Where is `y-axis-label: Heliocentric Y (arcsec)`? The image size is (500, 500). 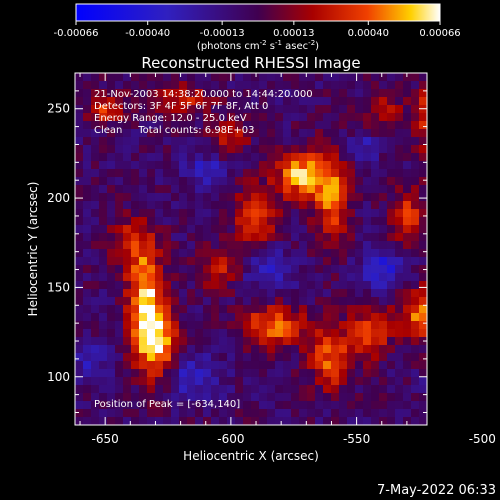
y-axis-label: Heliocentric Y (arcsec) is located at coordinates (33, 249).